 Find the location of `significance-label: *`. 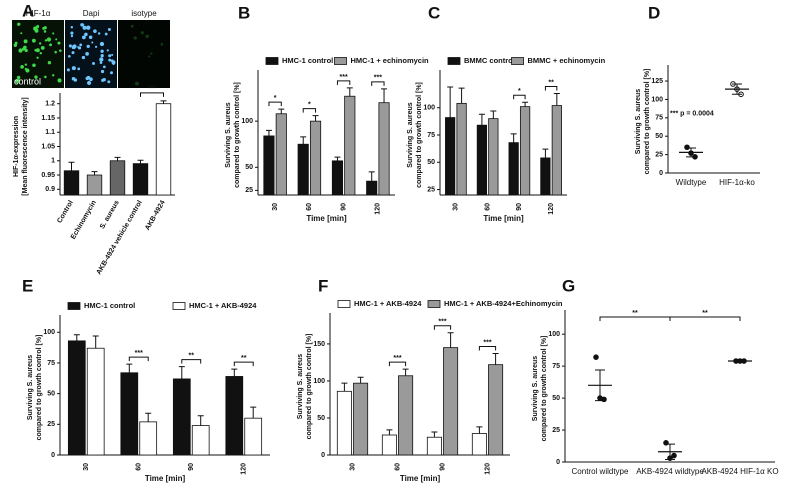

significance-label: * is located at coordinates (275, 98).